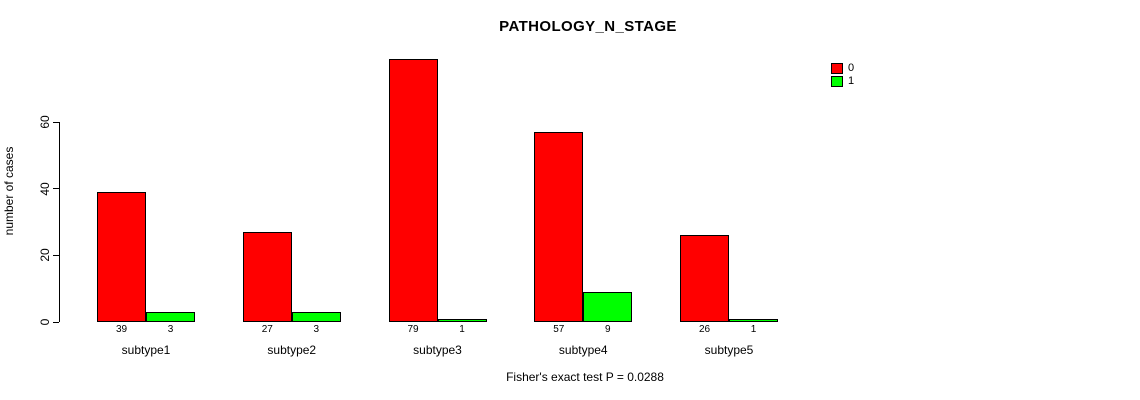 Image resolution: width=1140 pixels, height=400 pixels. Describe the element at coordinates (851, 81) in the screenshot. I see `legend-label-1: 1` at that location.